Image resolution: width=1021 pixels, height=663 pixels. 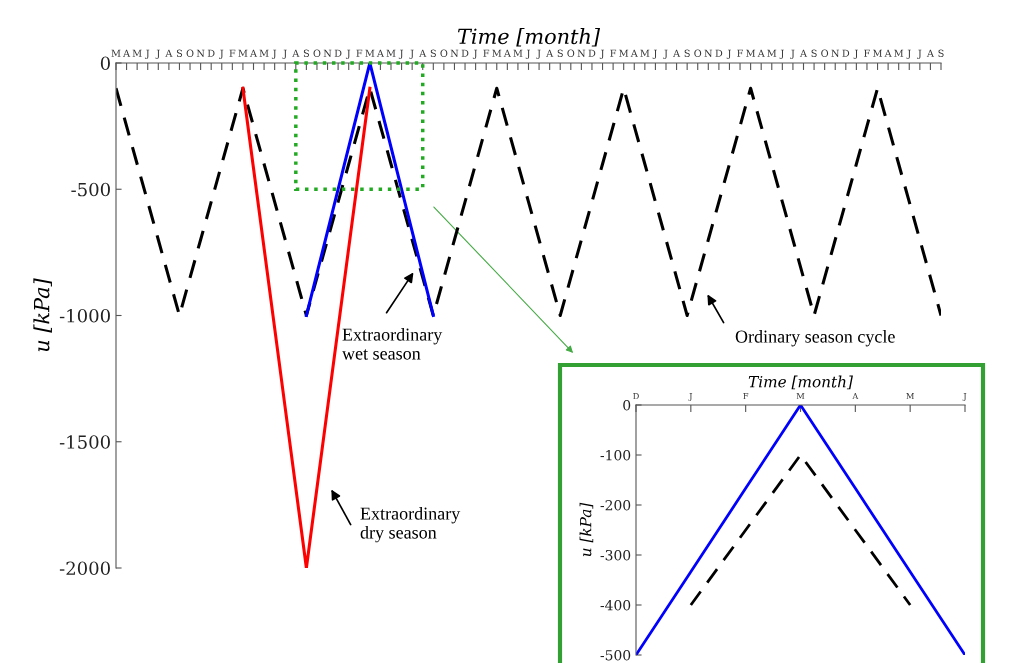 I want to click on y-tick-label: -1500, so click(x=84, y=442).